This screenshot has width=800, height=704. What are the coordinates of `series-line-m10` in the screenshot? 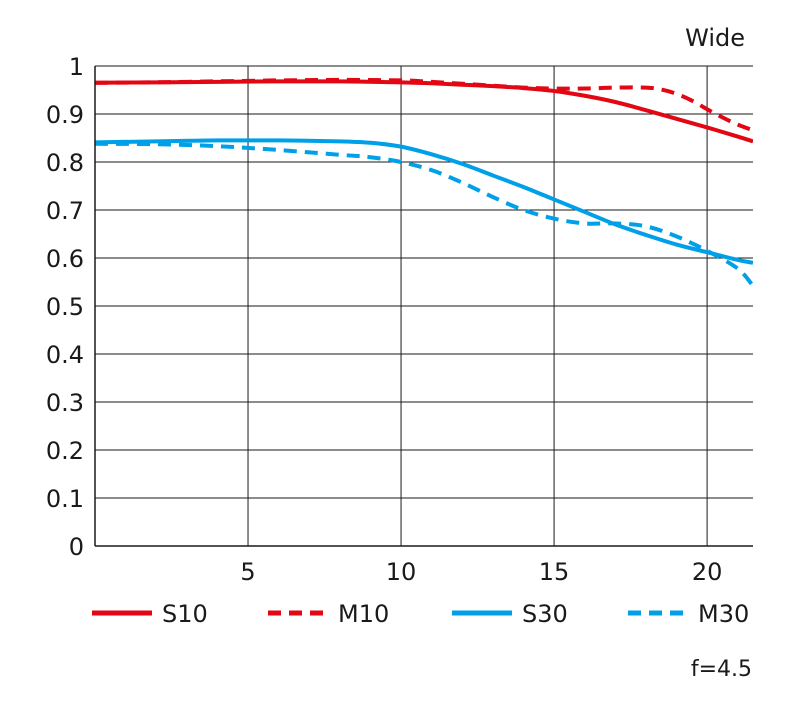 It's located at (424, 105).